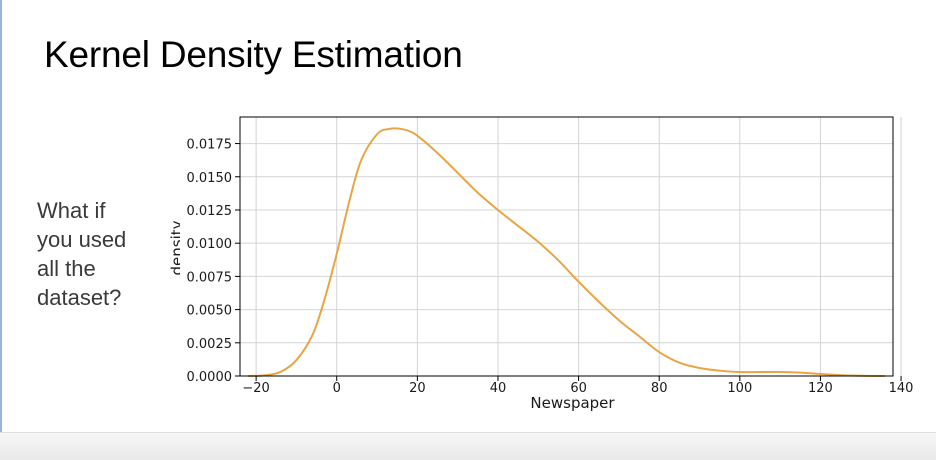 The width and height of the screenshot is (936, 460). Describe the element at coordinates (210, 178) in the screenshot. I see `y-tick-label: 0.0150` at that location.